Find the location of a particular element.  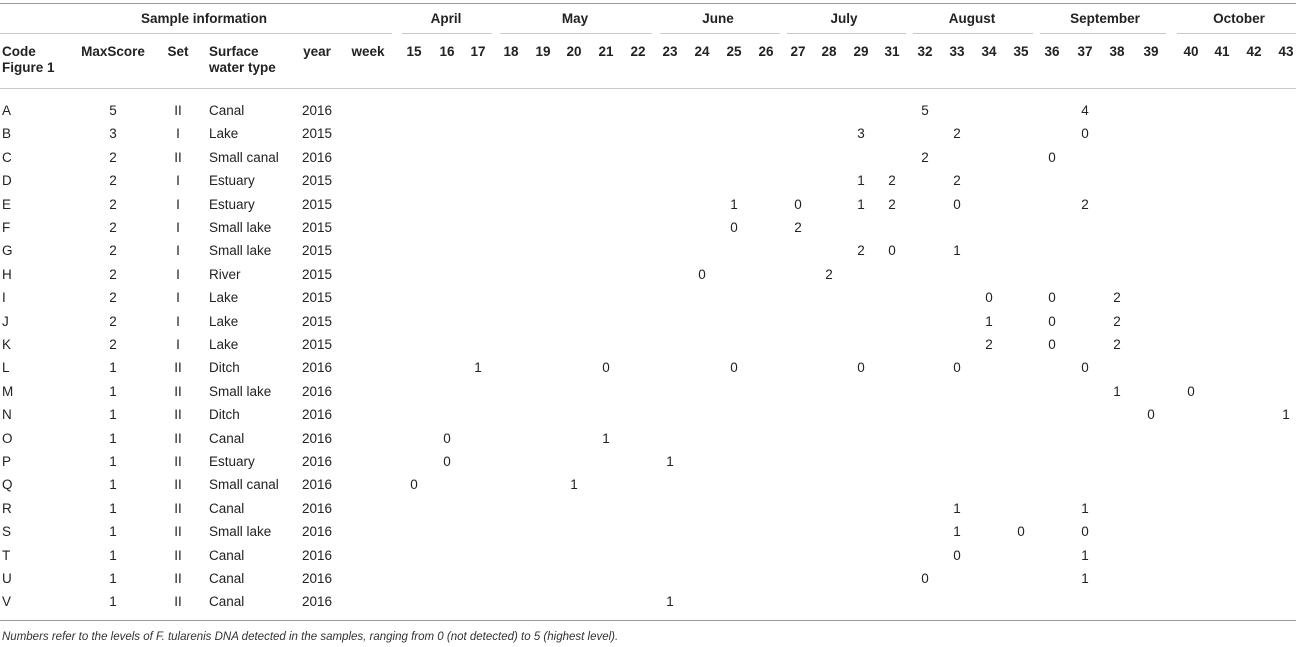

column-header: 36 is located at coordinates (1052, 51).